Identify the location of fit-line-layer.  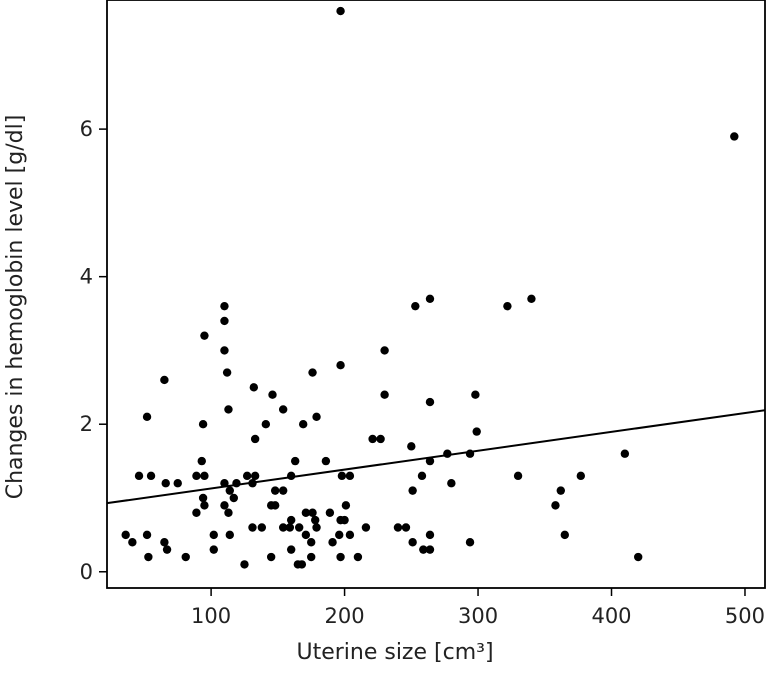
(436, 457).